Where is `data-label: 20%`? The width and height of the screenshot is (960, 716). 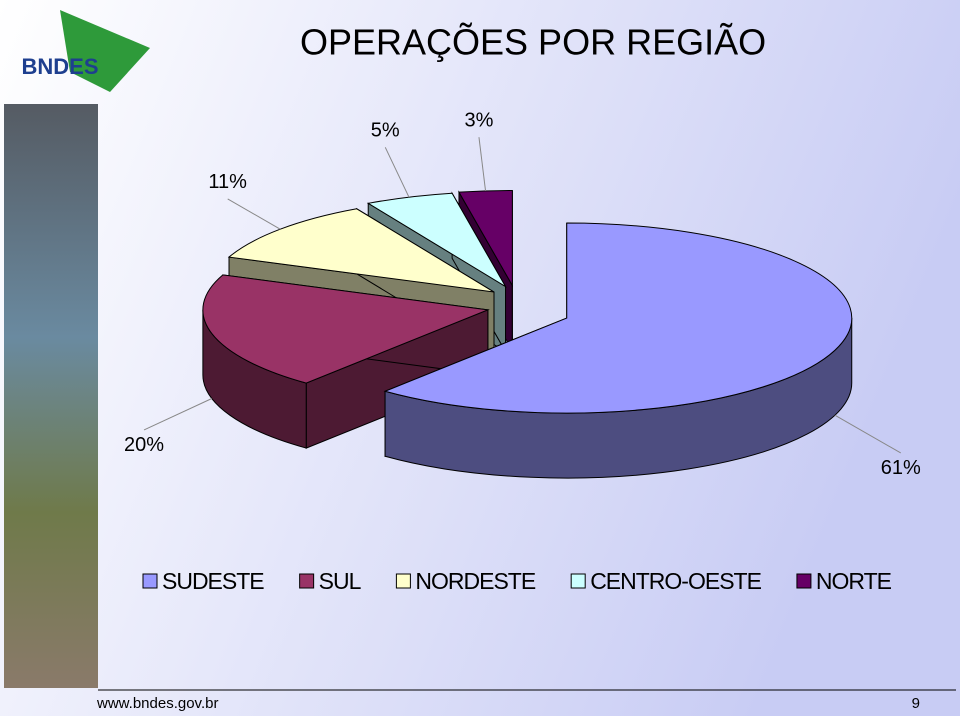
data-label: 20% is located at coordinates (144, 445).